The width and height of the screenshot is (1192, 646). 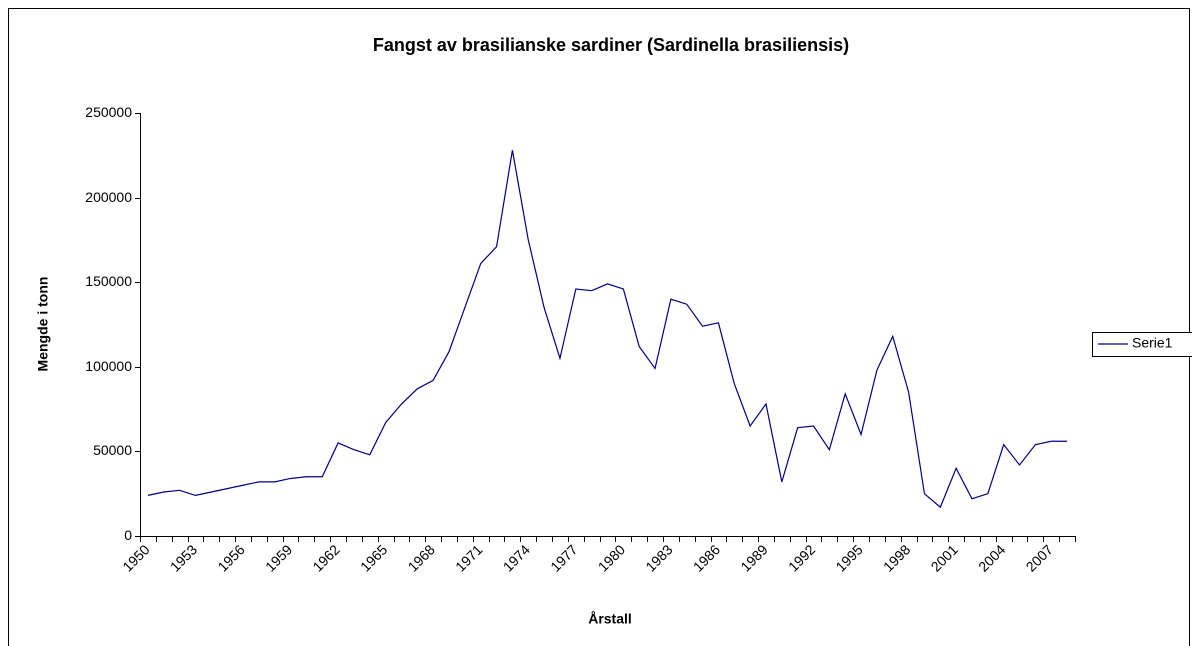 I want to click on y-tick-label: 50000, so click(x=112, y=450).